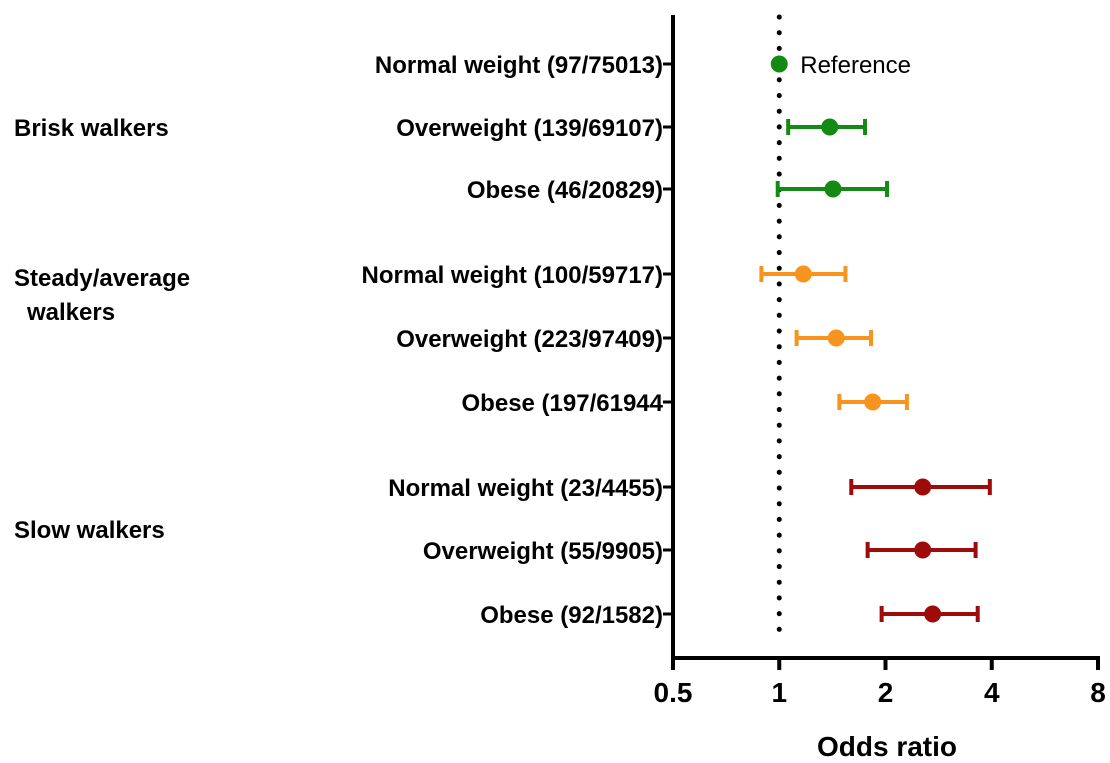 The height and width of the screenshot is (763, 1110). I want to click on group-label-line: Steady/average, so click(102, 278).